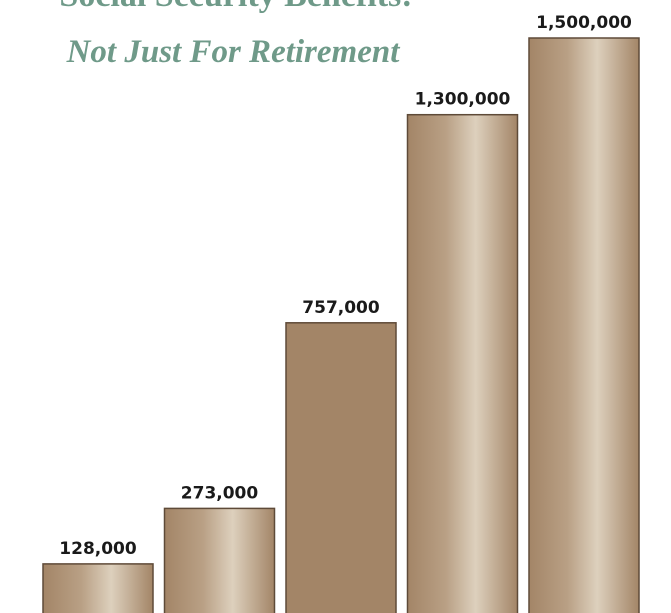  Describe the element at coordinates (98, 549) in the screenshot. I see `bar-value-label-1: 128,000` at that location.